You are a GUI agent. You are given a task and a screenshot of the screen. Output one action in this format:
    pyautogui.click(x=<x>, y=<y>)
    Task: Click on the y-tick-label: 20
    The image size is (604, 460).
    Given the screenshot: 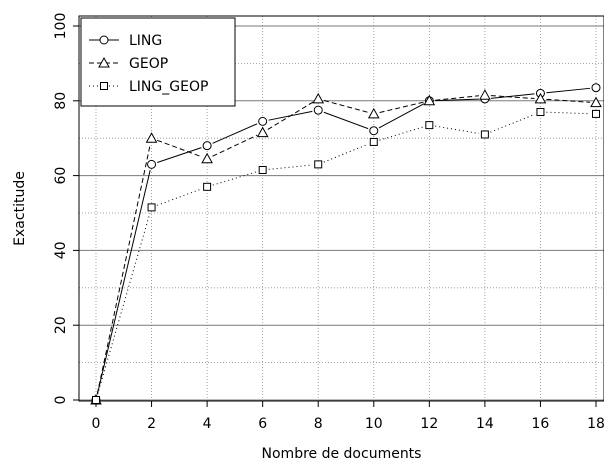 What is the action you would take?
    pyautogui.click(x=61, y=325)
    